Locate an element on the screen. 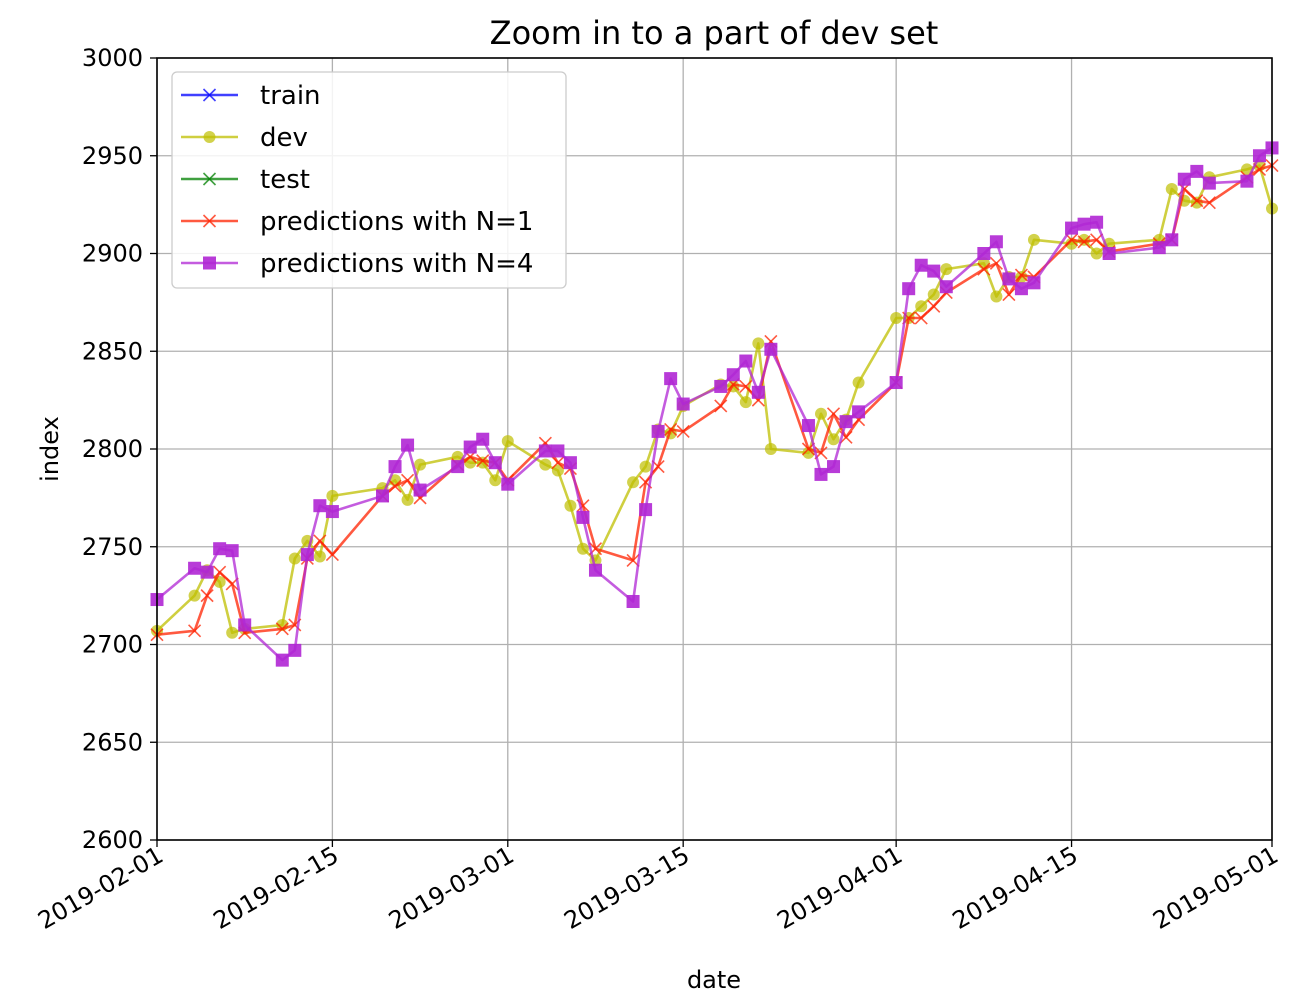  legend-label: predictions with N=4 is located at coordinates (396, 264).